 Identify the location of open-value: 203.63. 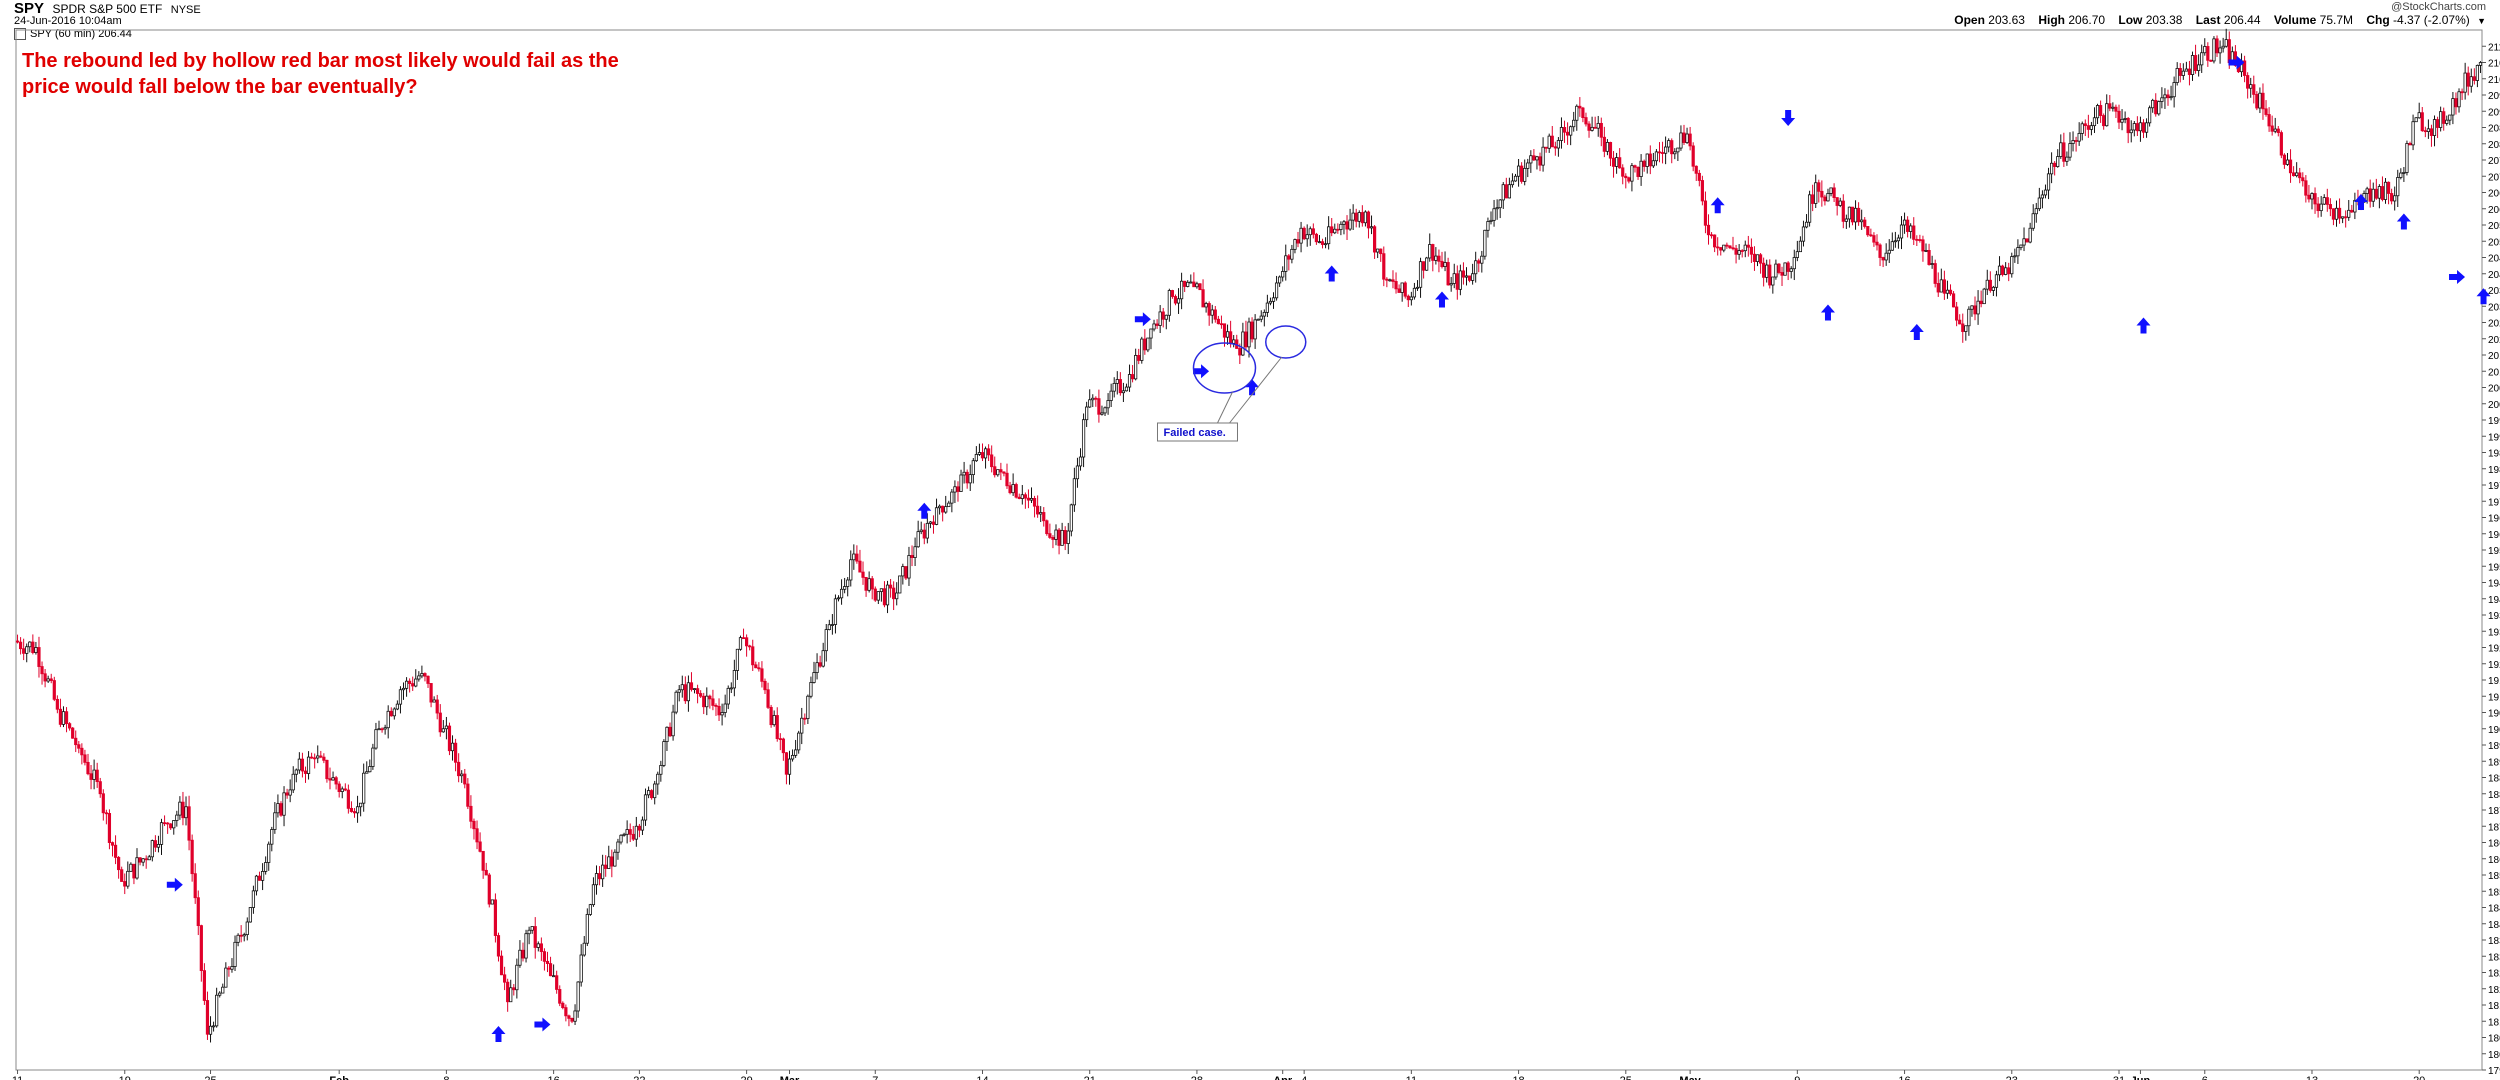
(2006, 20).